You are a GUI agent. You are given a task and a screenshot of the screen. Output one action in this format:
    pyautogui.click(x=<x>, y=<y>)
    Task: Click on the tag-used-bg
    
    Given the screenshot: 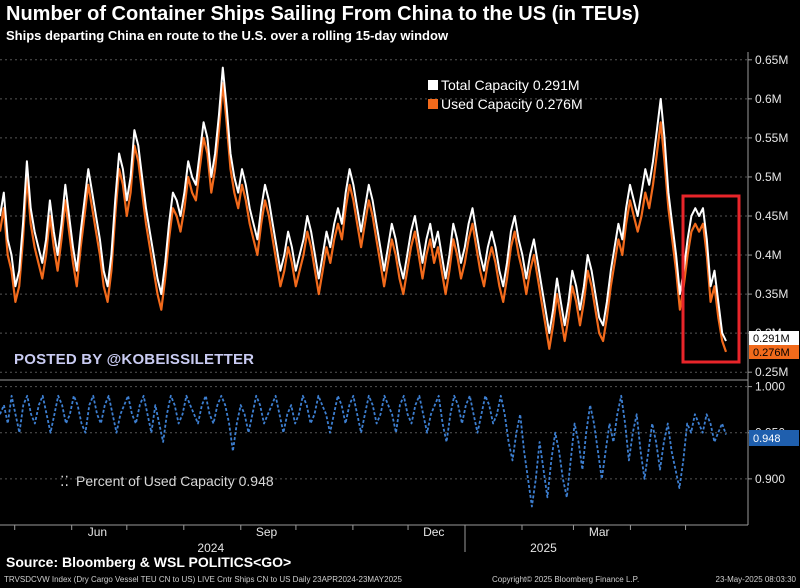 What is the action you would take?
    pyautogui.click(x=774, y=352)
    